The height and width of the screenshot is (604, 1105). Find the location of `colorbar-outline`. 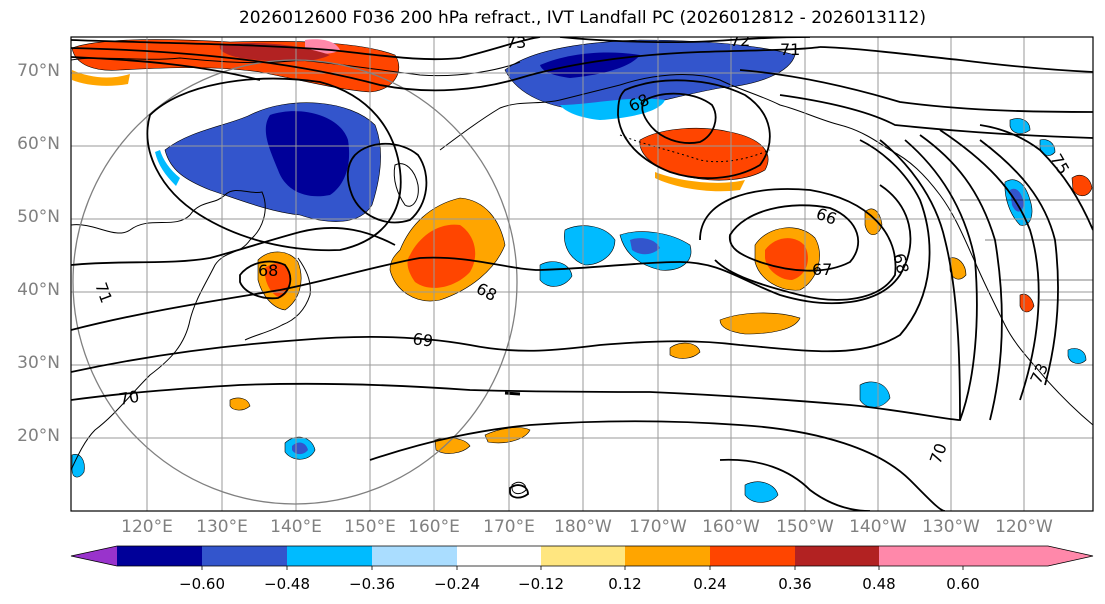

colorbar-outline is located at coordinates (582, 556).